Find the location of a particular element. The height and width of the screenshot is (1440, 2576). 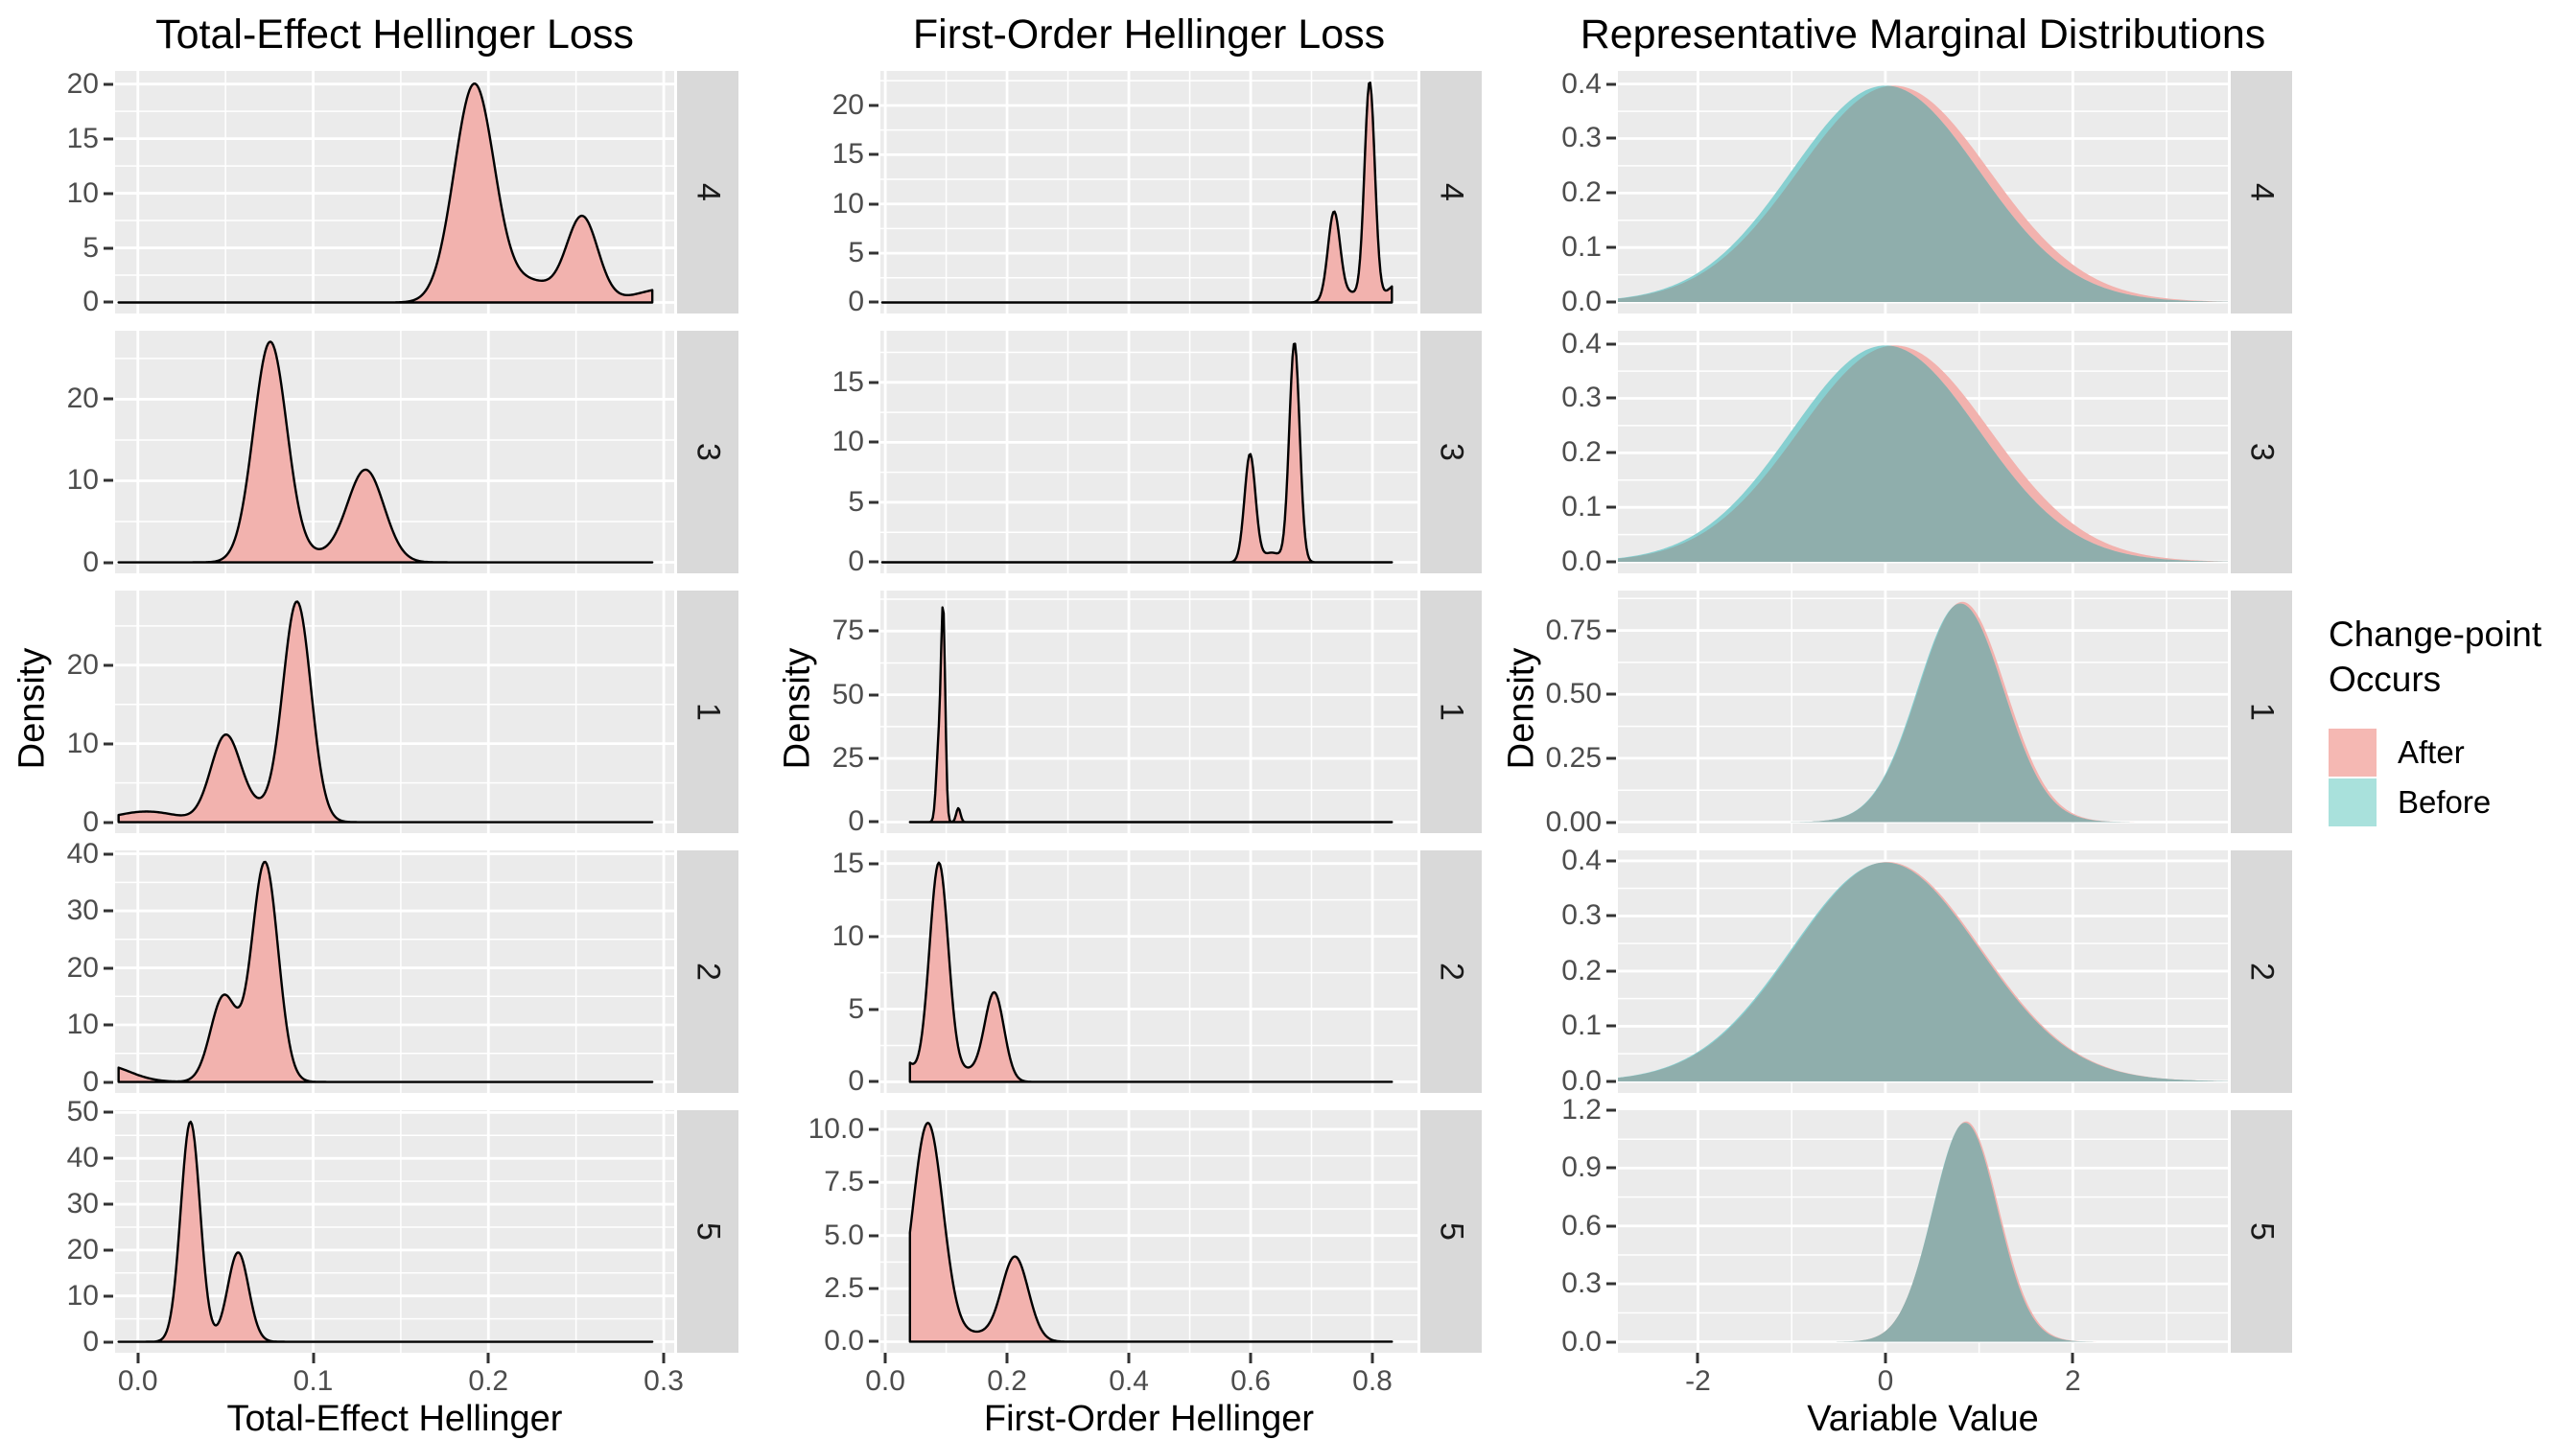

y-tick-label: 40 is located at coordinates (82, 853).